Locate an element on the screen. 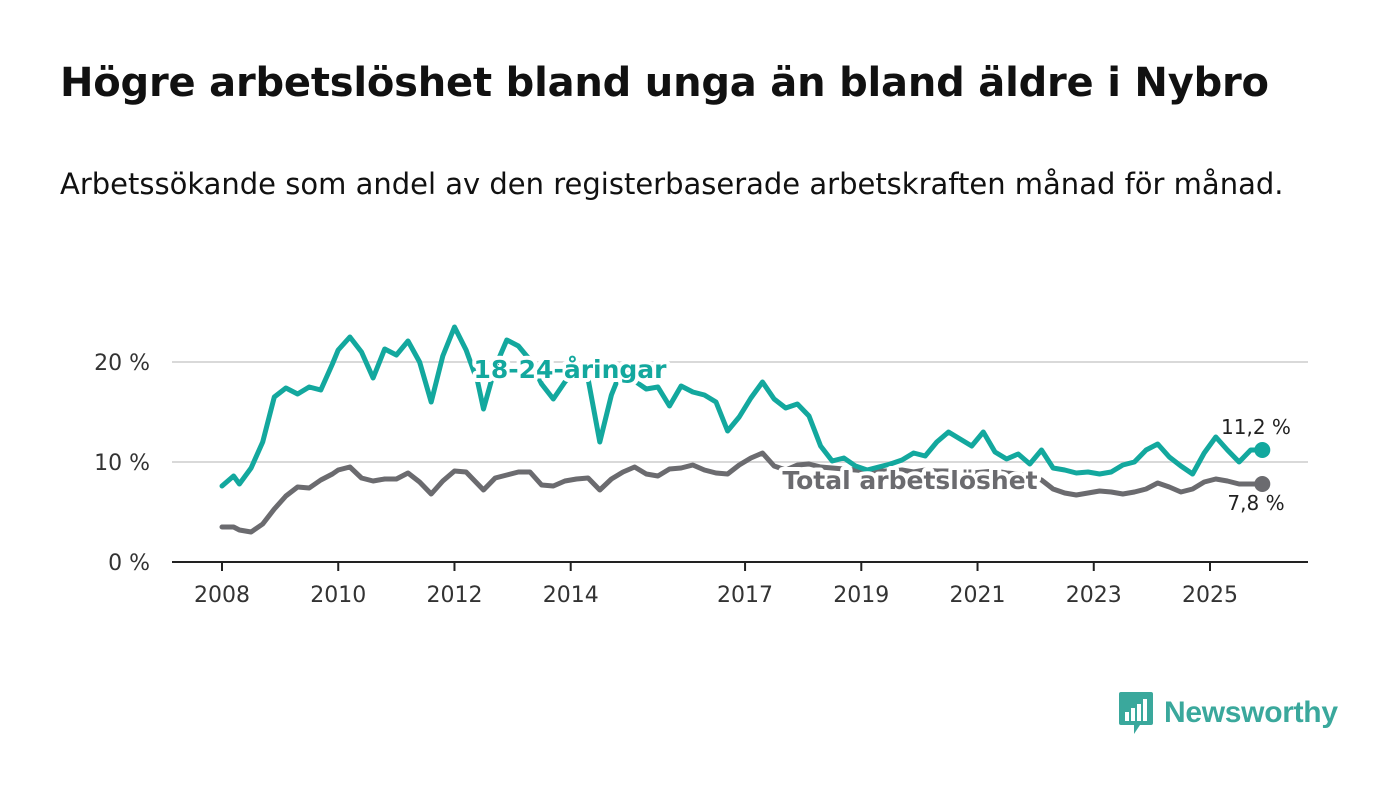  x-axis: 2008 2010 2012 2014 2017 2019 2021 2023 2025 is located at coordinates (740, 584).